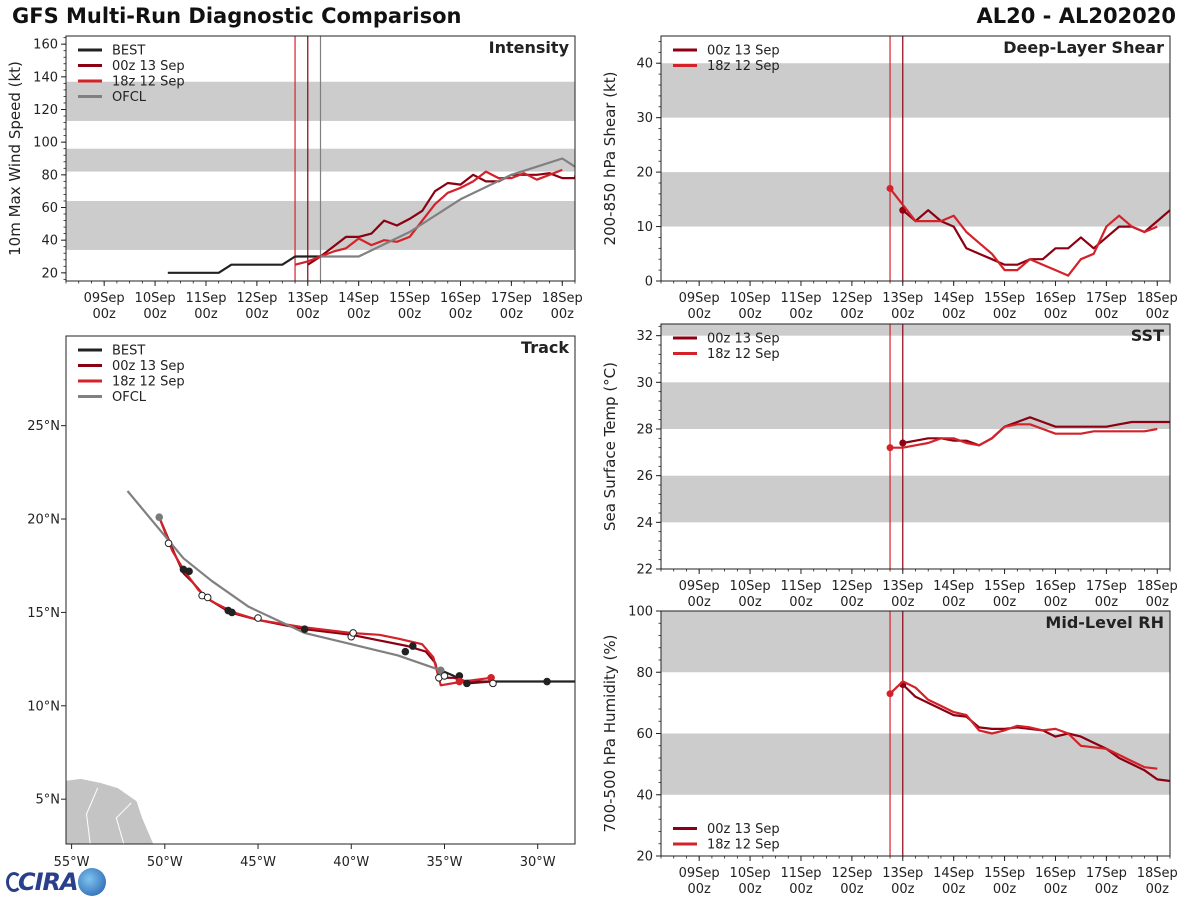 Image resolution: width=1200 pixels, height=900 pixels. What do you see at coordinates (237, 16) in the screenshot?
I see `figure-title: GFS Multi-Run Diagnostic Comparison` at bounding box center [237, 16].